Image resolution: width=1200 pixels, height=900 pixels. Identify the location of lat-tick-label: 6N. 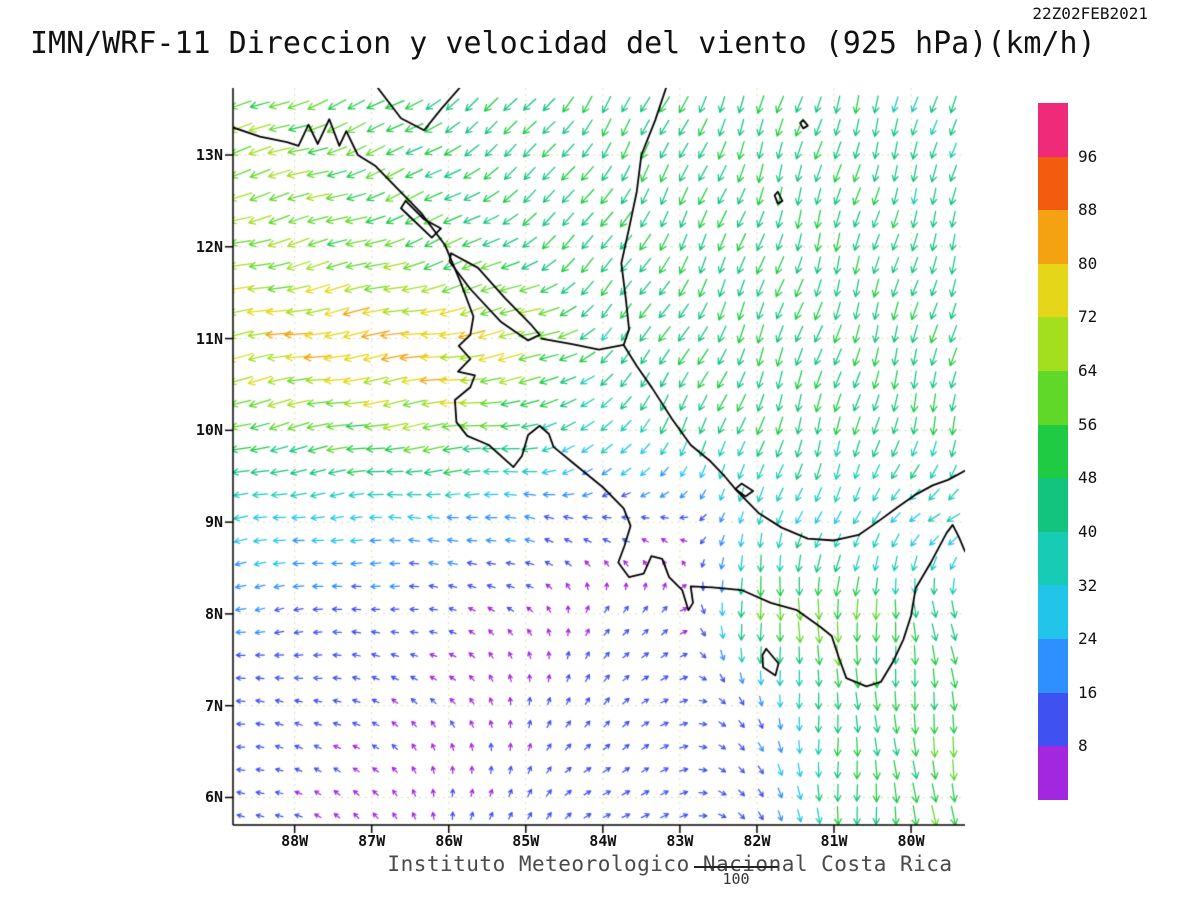
(213, 797).